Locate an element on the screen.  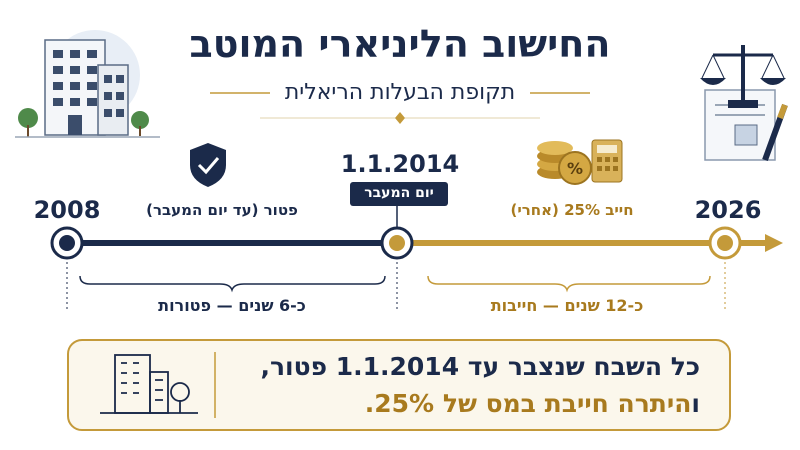
building-icon is located at coordinates (87, 84).